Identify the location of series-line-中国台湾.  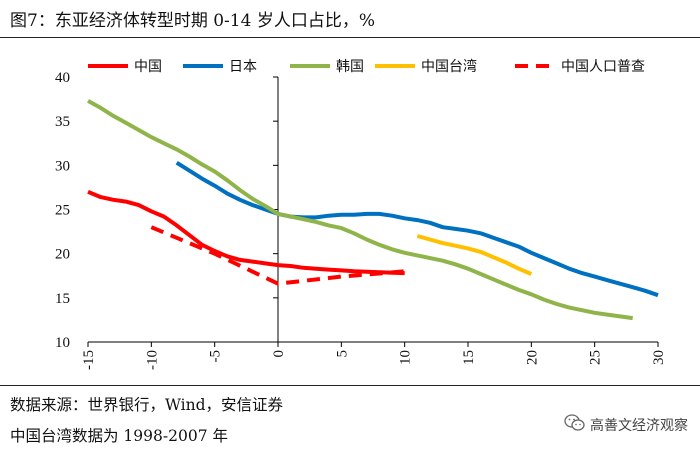
(474, 255).